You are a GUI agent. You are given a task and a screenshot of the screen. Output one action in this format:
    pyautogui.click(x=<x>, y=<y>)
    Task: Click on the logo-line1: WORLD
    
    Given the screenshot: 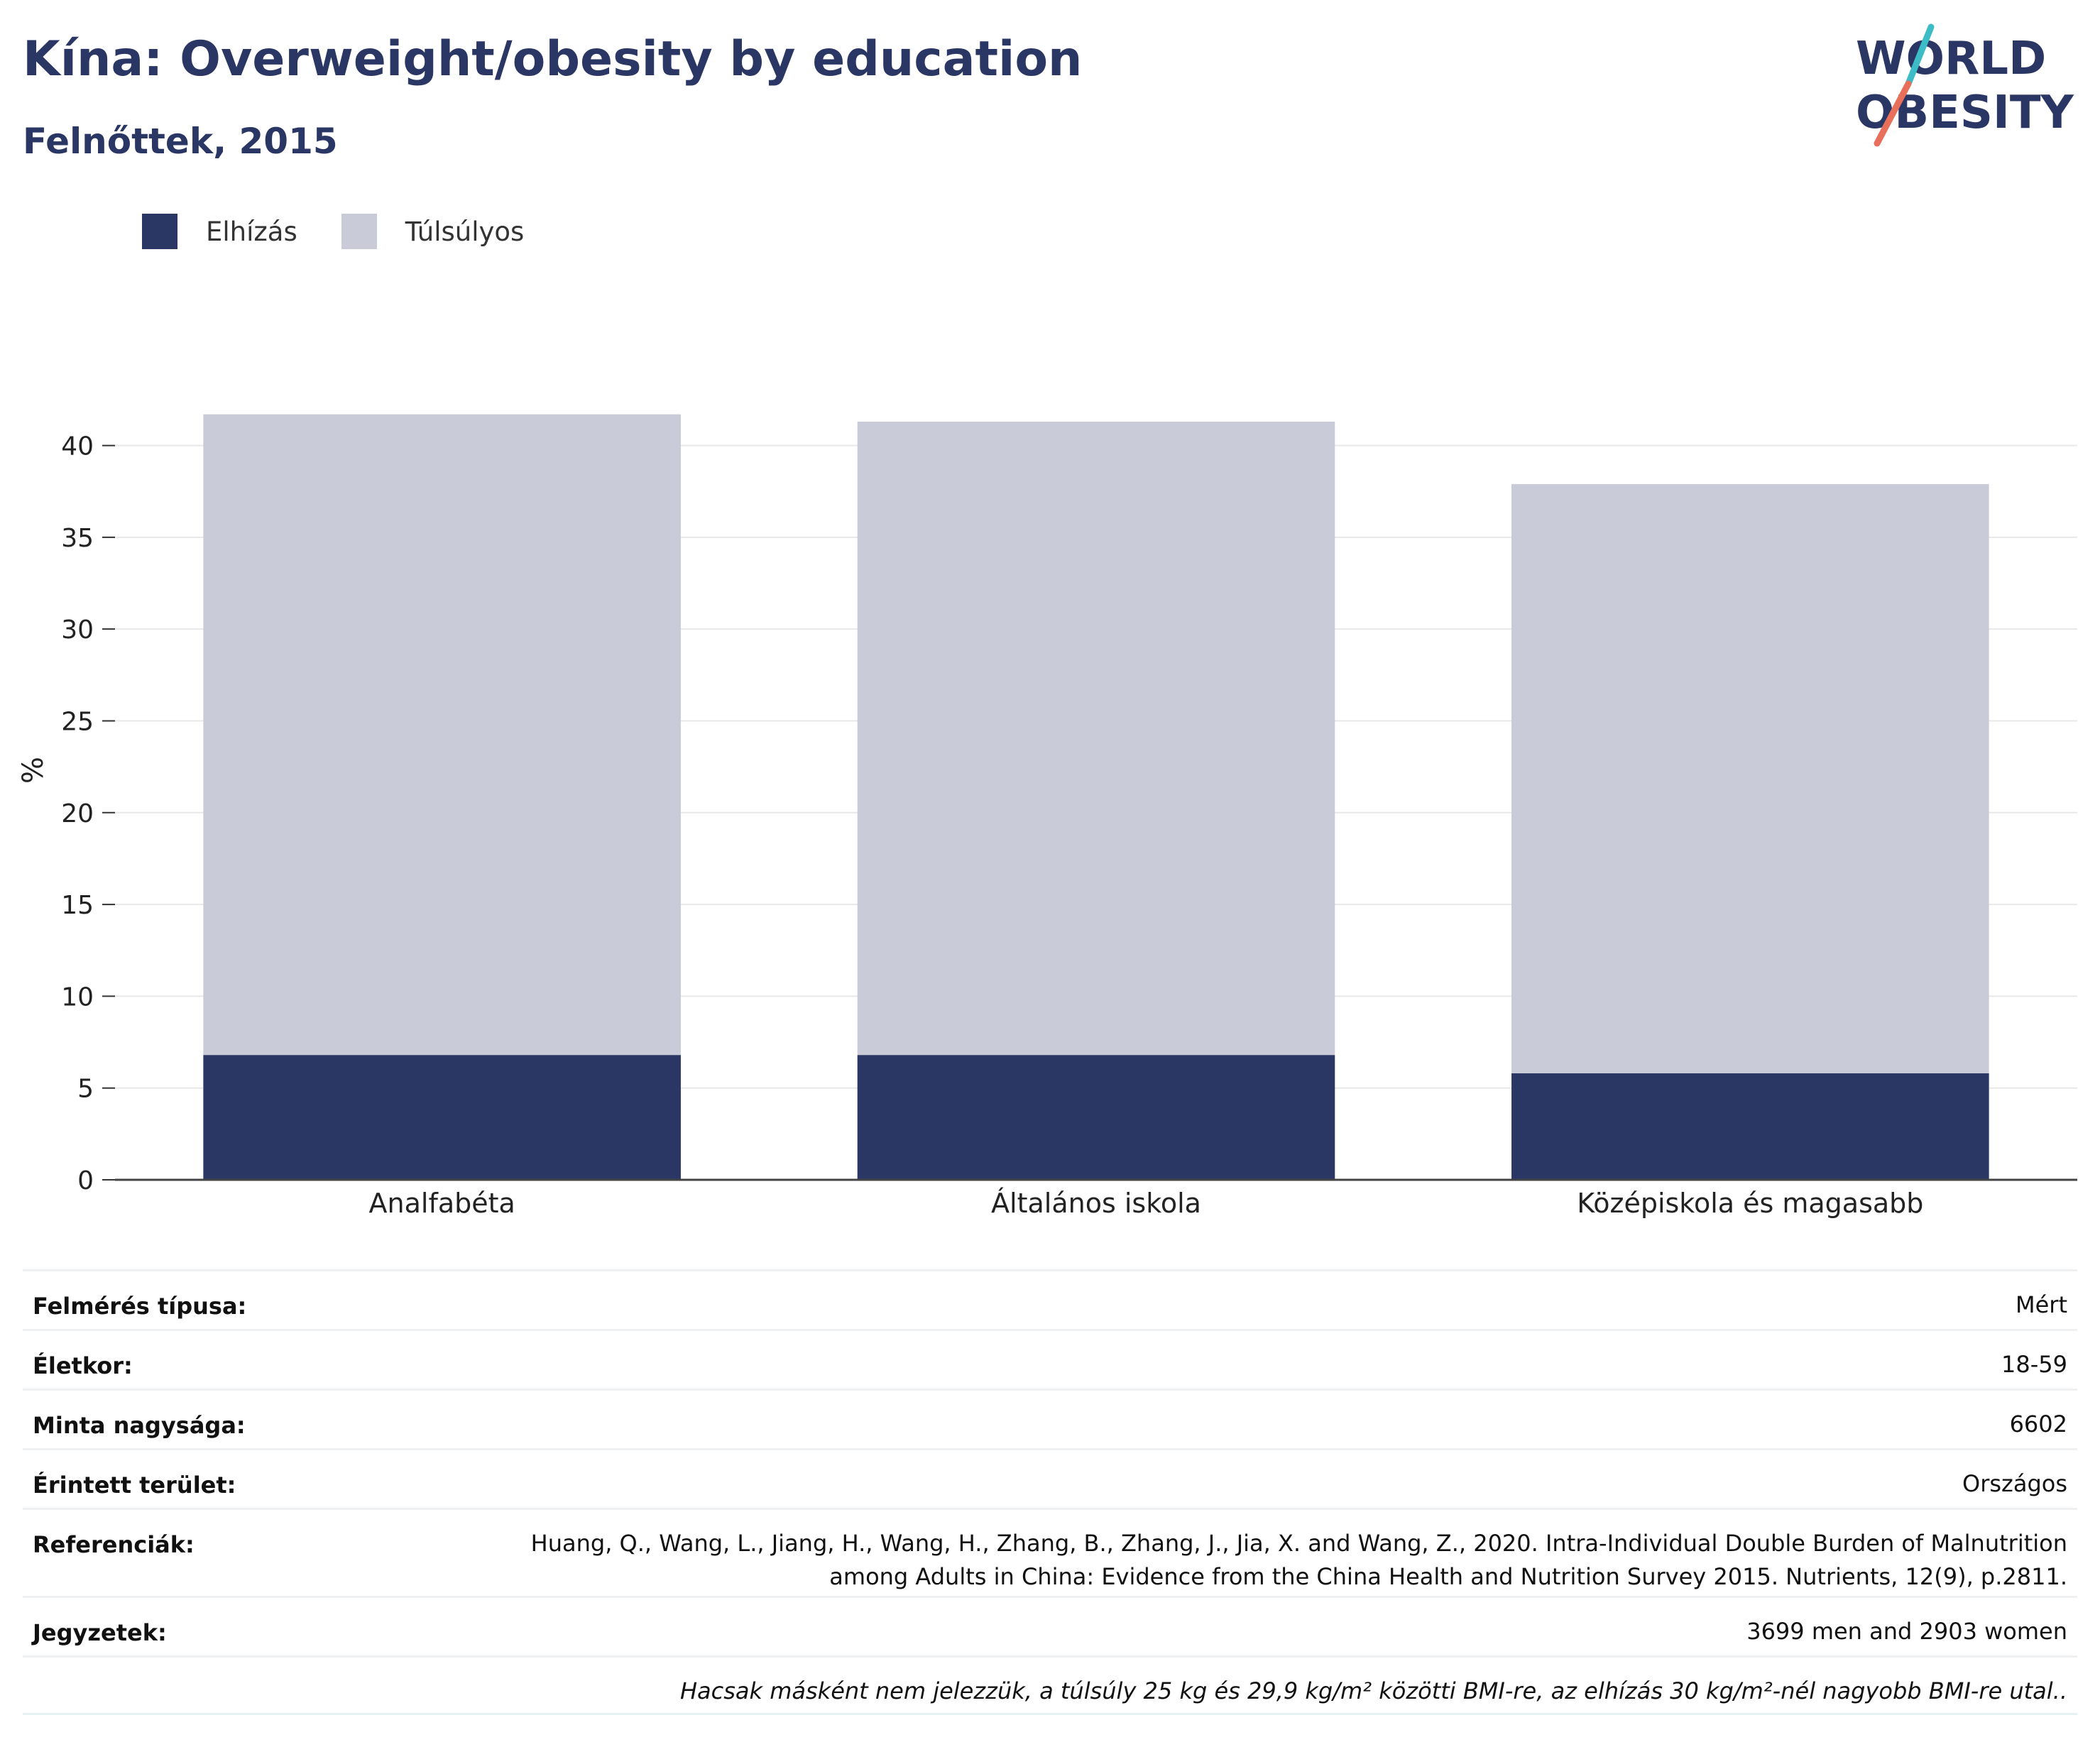 What is the action you would take?
    pyautogui.click(x=1951, y=59)
    